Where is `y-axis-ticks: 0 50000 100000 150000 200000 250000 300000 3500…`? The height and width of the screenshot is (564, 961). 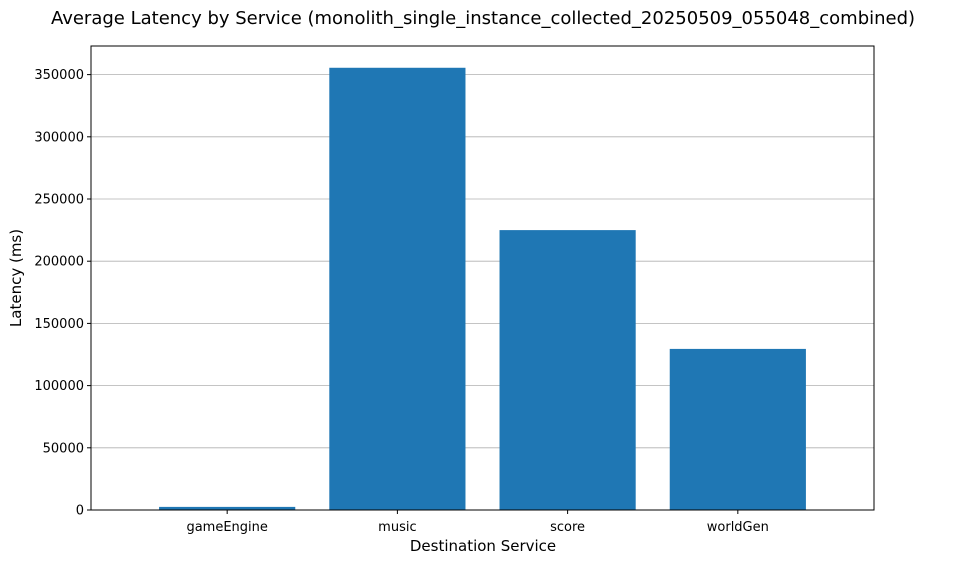 y-axis-ticks: 0 50000 100000 150000 200000 250000 300000 3500… is located at coordinates (62, 293).